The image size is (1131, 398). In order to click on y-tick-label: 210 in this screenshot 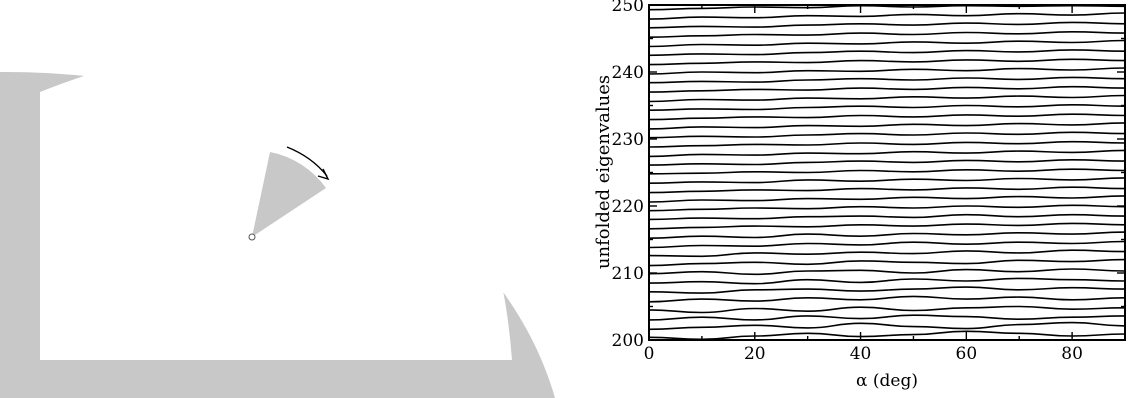, I will do `click(628, 274)`.